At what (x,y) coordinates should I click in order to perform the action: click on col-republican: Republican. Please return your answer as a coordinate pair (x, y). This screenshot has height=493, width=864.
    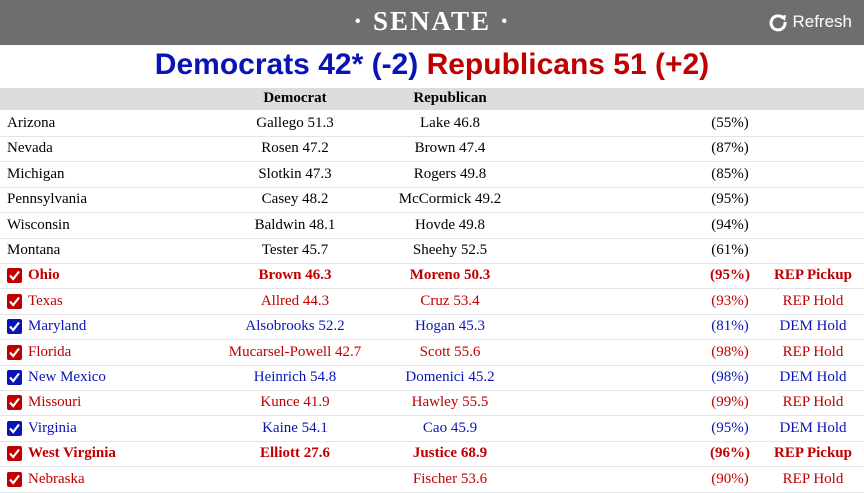
    Looking at the image, I should click on (450, 98).